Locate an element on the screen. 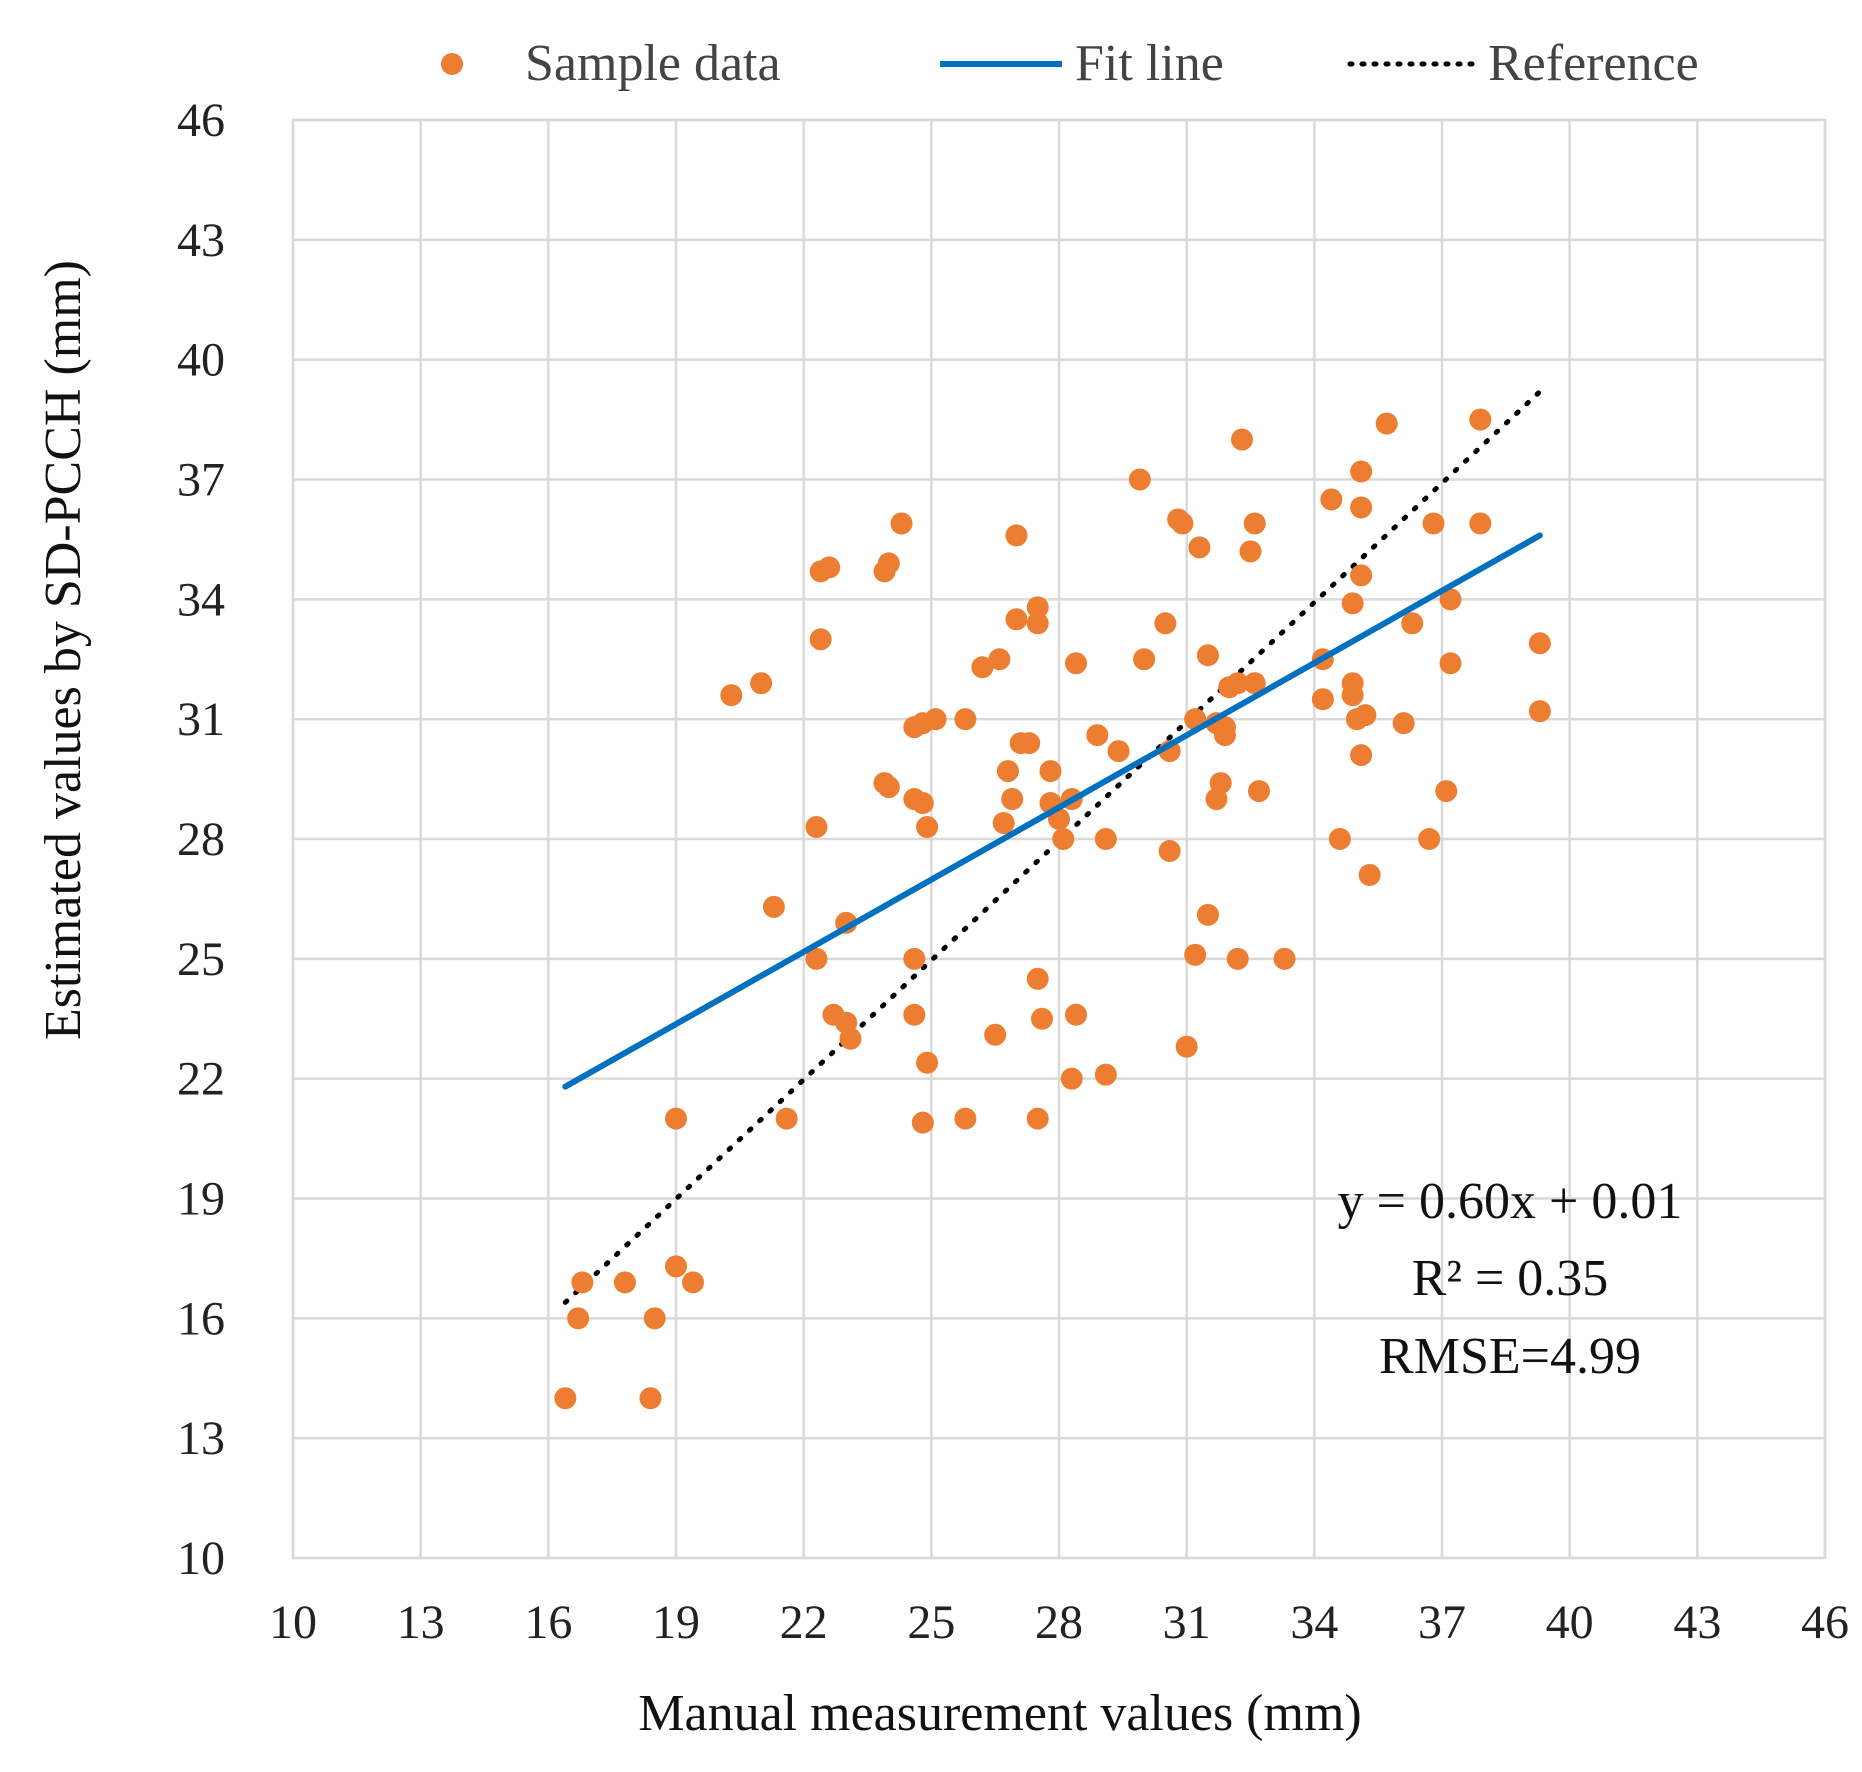  x-tick-label: 34 is located at coordinates (1314, 1622).